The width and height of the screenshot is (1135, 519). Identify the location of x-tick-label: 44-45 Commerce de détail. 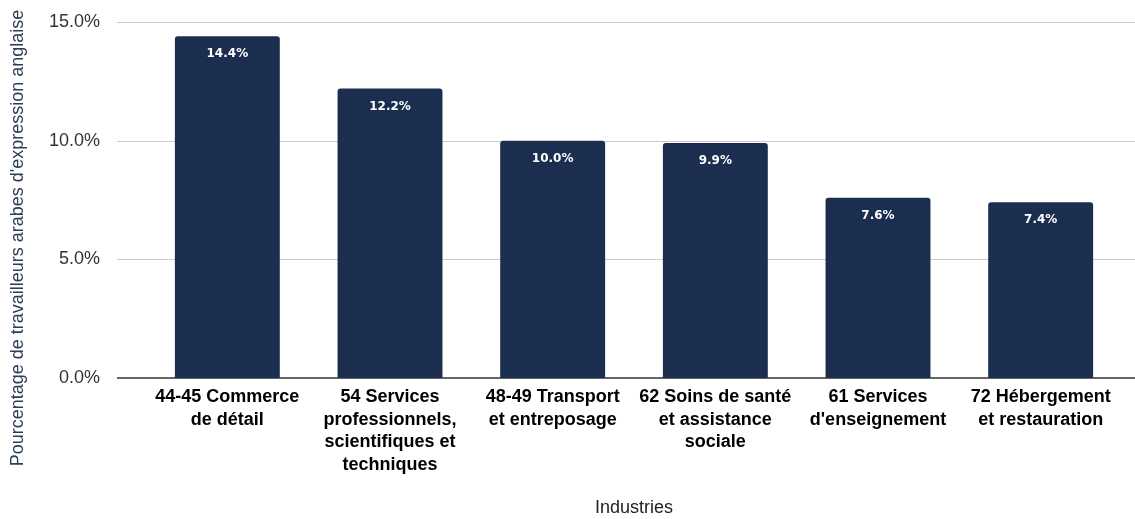
(227, 407).